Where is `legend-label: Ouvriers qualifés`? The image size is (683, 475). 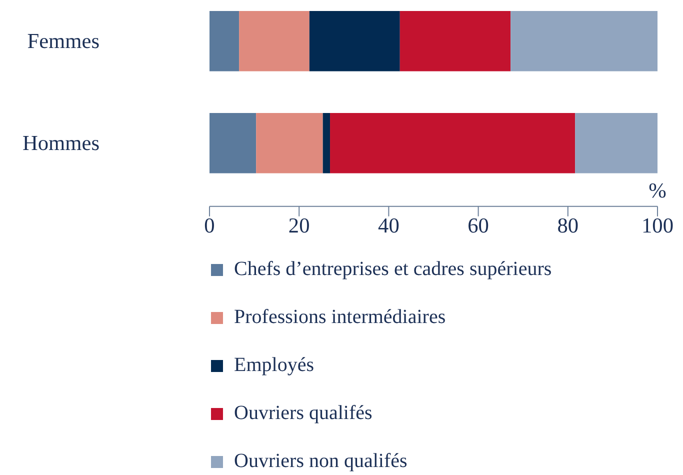
legend-label: Ouvriers qualifés is located at coordinates (303, 413).